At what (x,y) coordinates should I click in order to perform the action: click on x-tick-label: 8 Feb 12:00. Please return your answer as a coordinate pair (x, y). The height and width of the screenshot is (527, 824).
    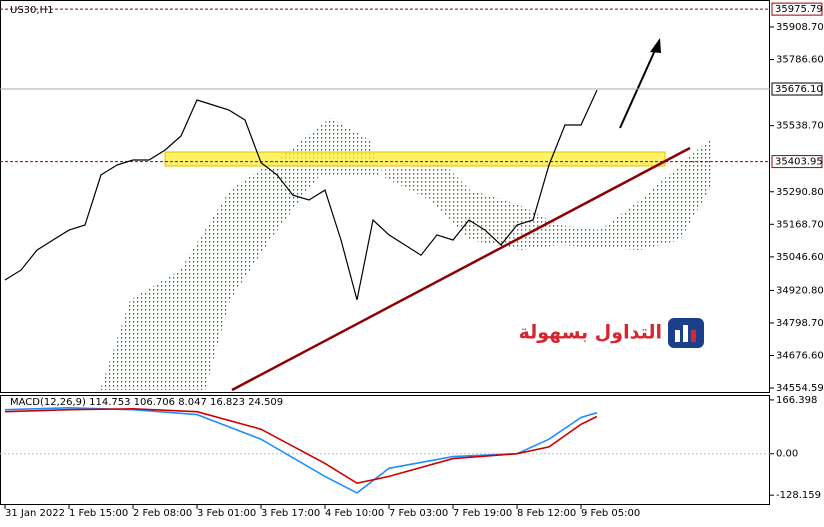
    Looking at the image, I should click on (546, 513).